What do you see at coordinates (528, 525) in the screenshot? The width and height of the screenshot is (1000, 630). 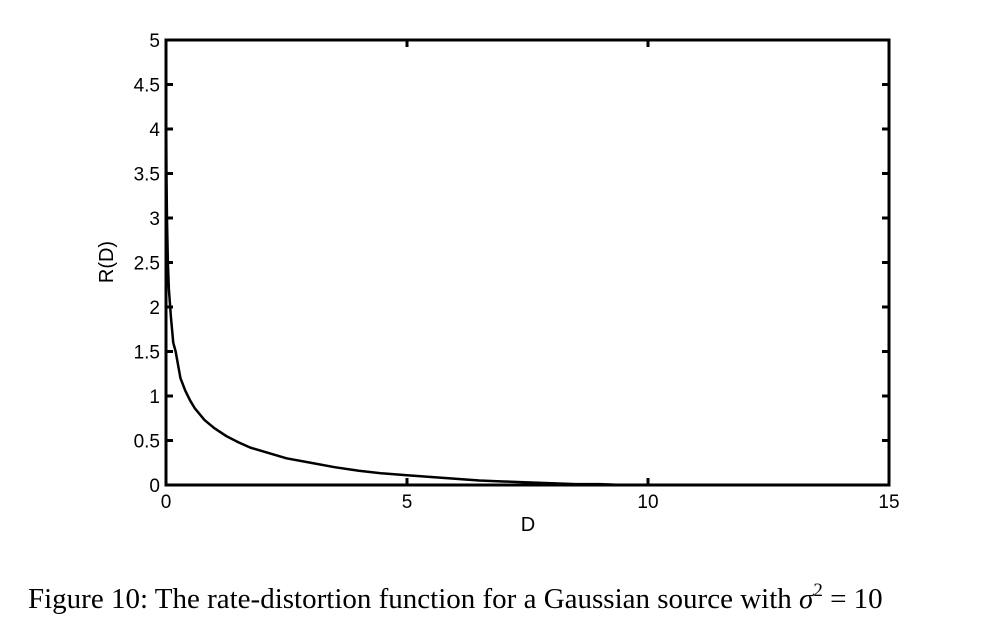 I see `x-axis-label: D` at bounding box center [528, 525].